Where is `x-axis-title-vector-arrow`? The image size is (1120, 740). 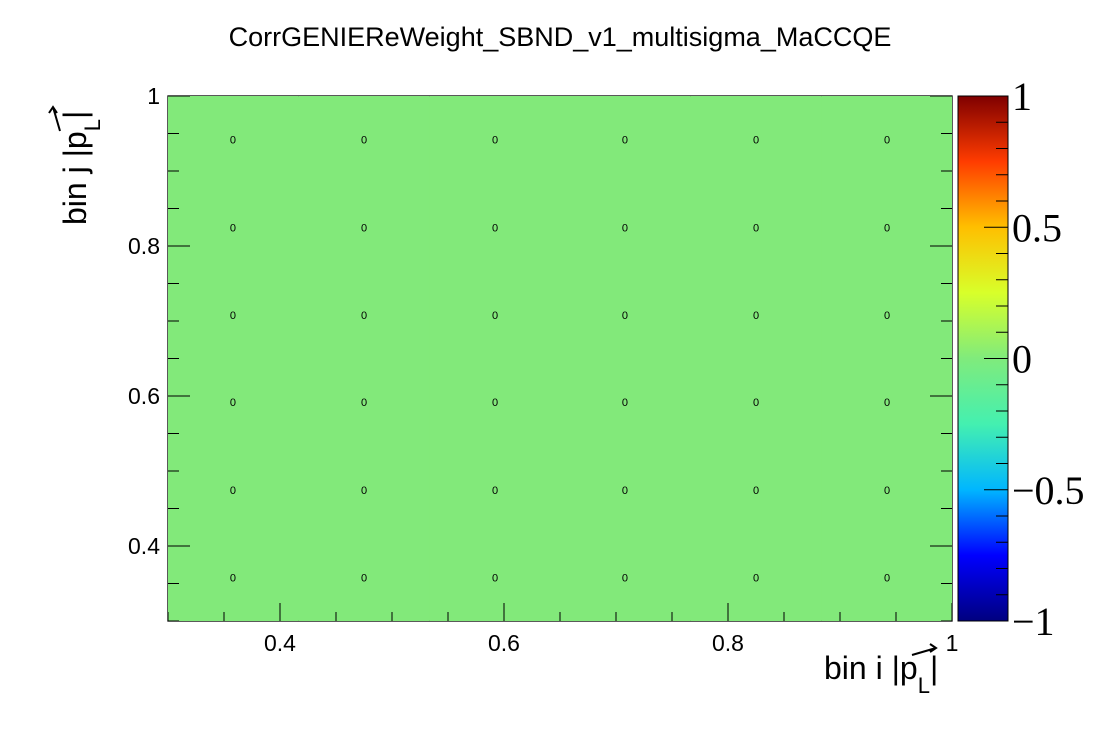 x-axis-title-vector-arrow is located at coordinates (924, 649).